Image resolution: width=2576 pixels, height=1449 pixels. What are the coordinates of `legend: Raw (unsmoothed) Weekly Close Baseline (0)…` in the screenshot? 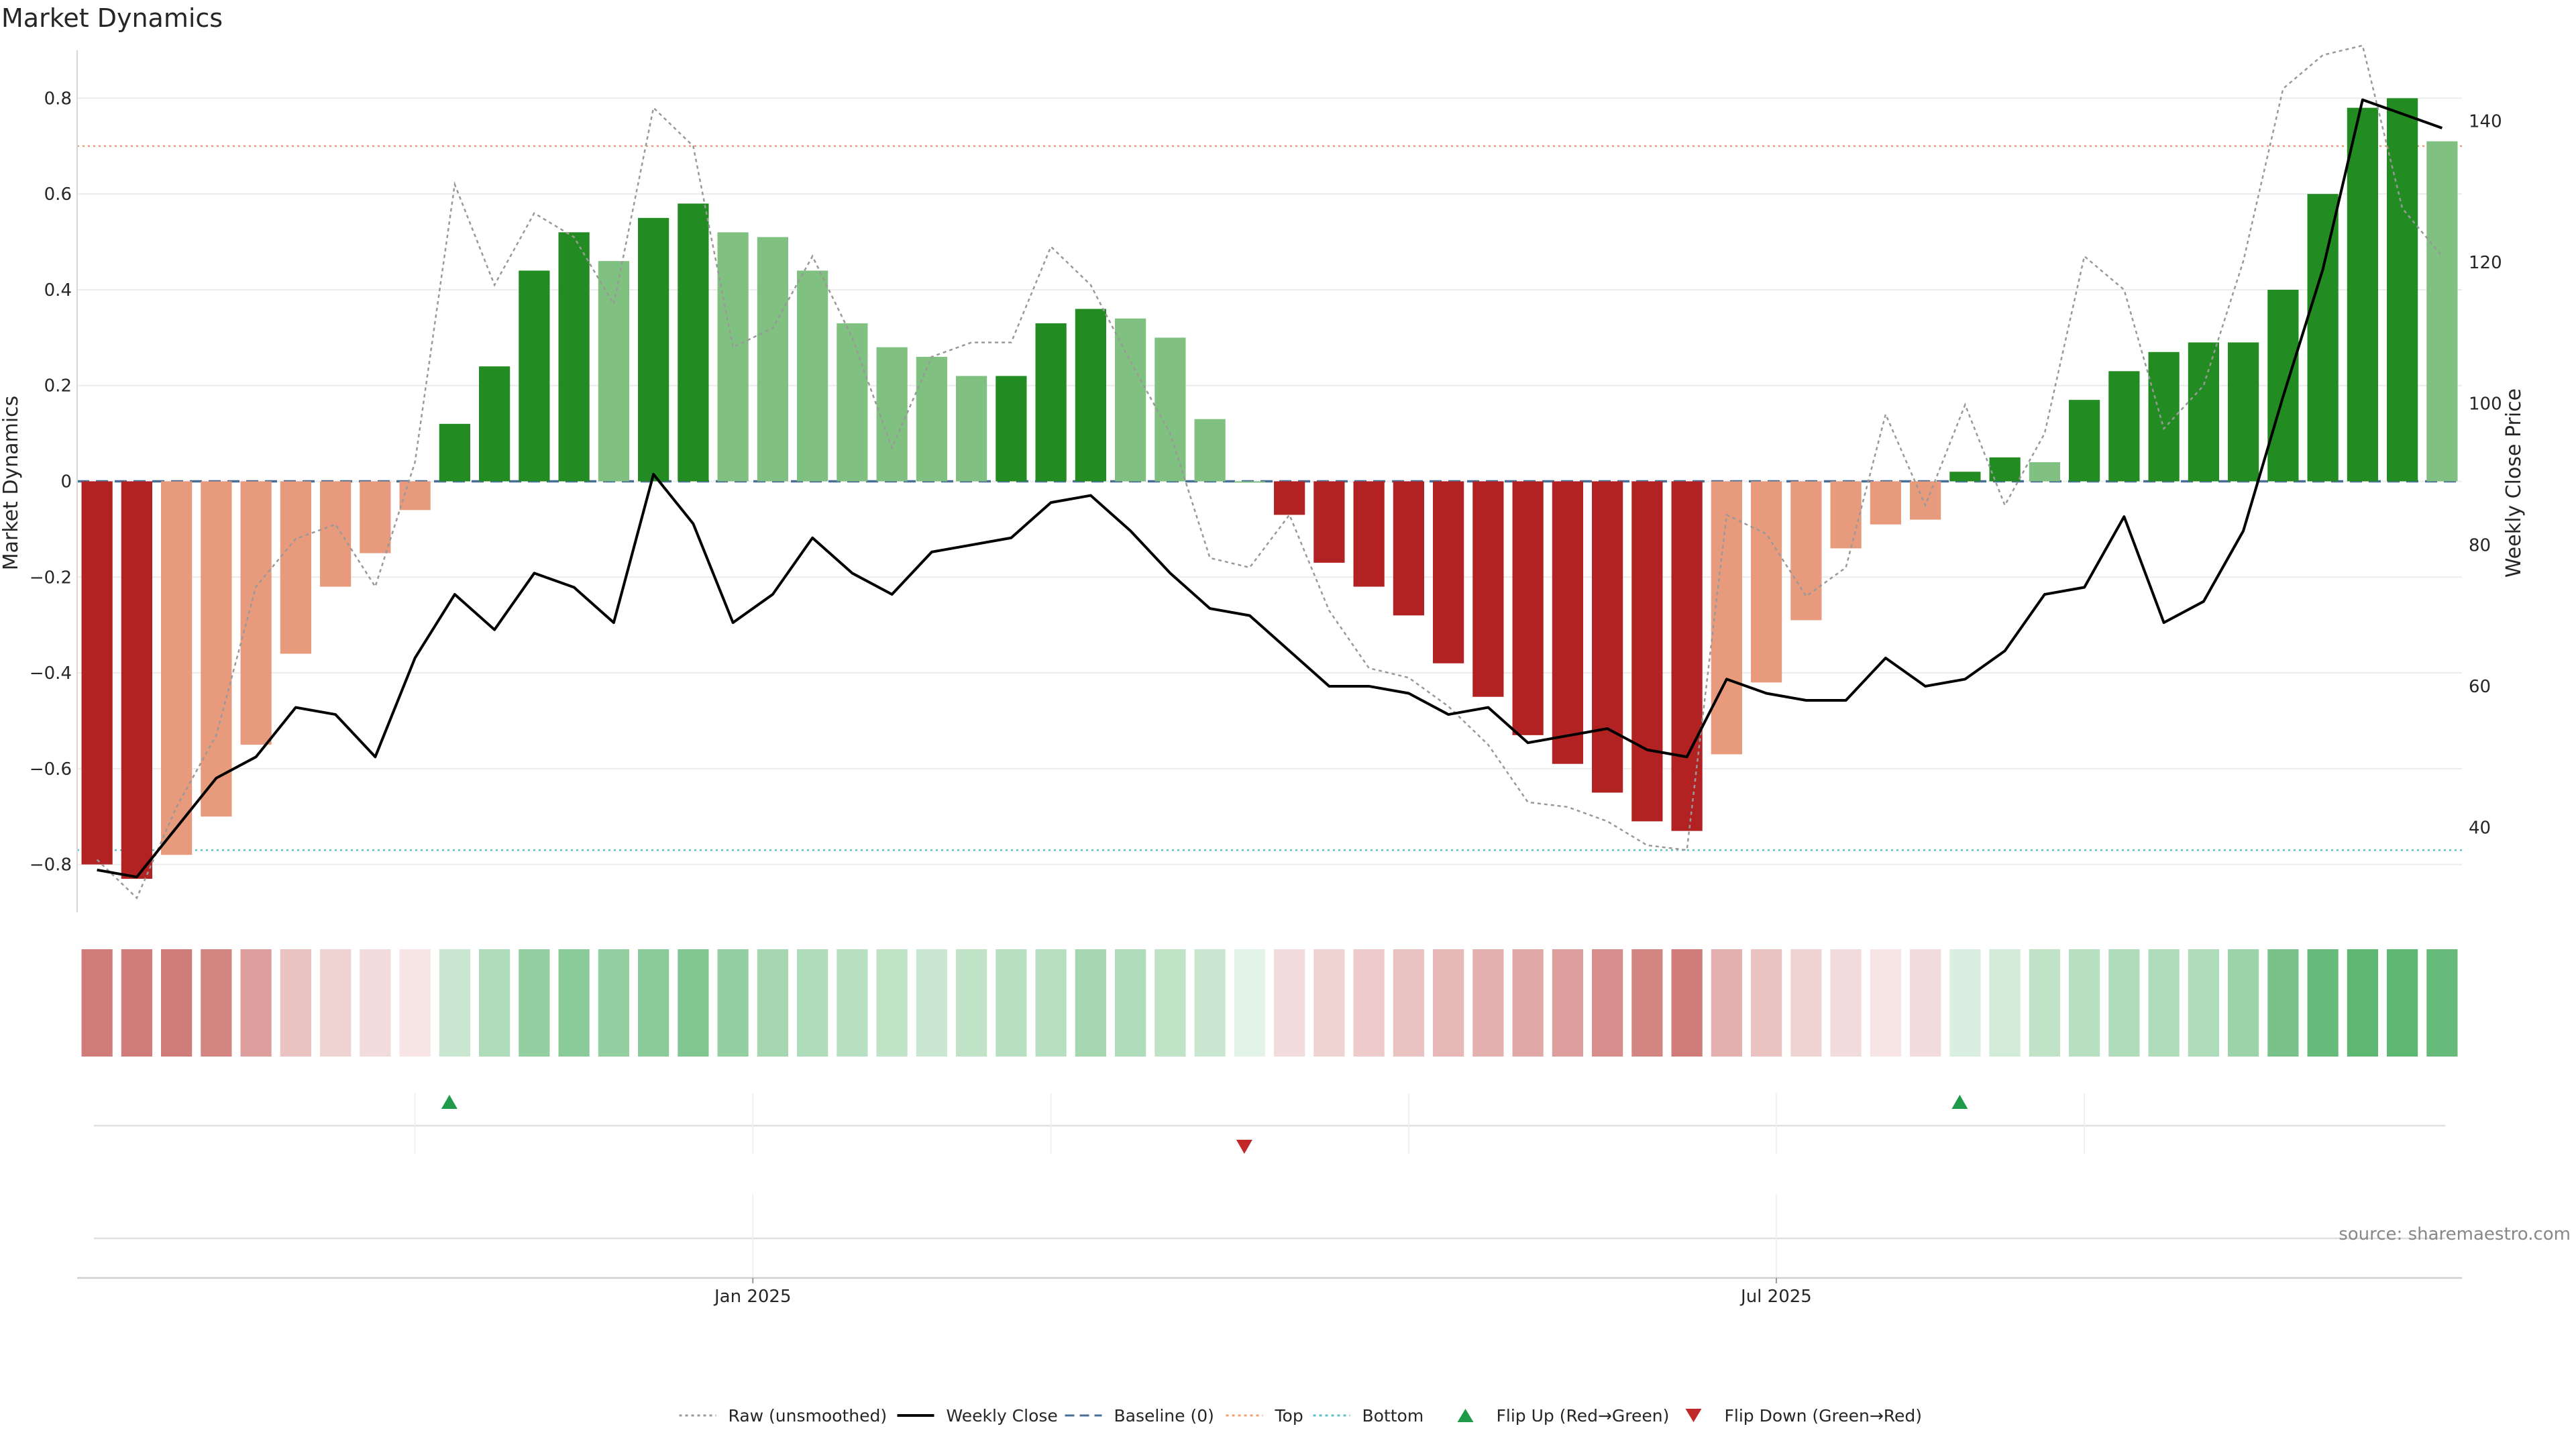 It's located at (1301, 1416).